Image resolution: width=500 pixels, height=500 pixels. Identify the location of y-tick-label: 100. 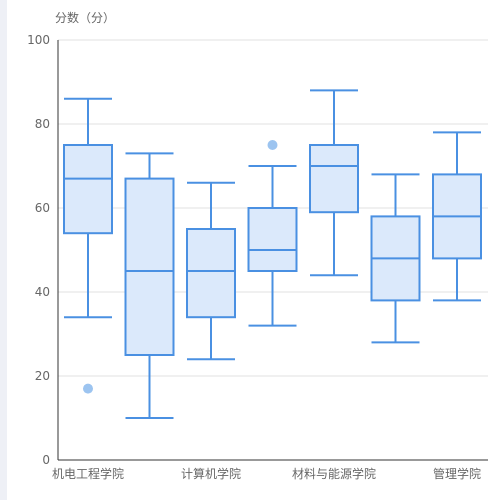
(38, 40).